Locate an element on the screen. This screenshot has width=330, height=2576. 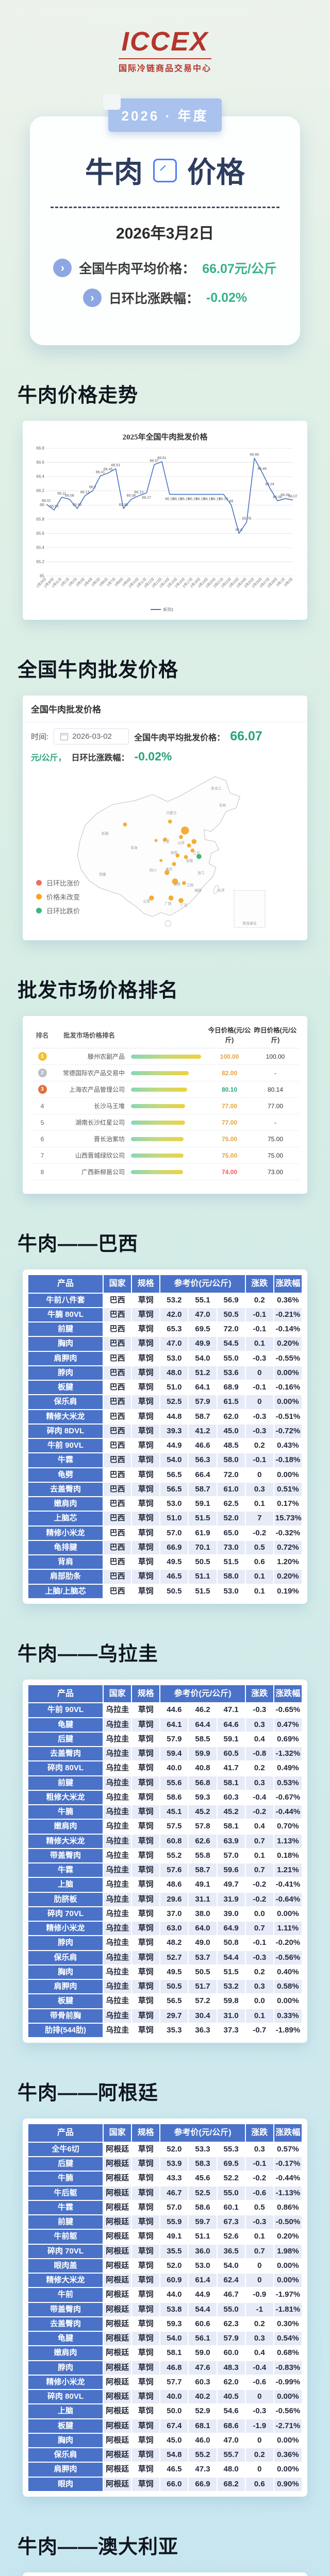
chevron-circle-icon: › is located at coordinates (92, 298).